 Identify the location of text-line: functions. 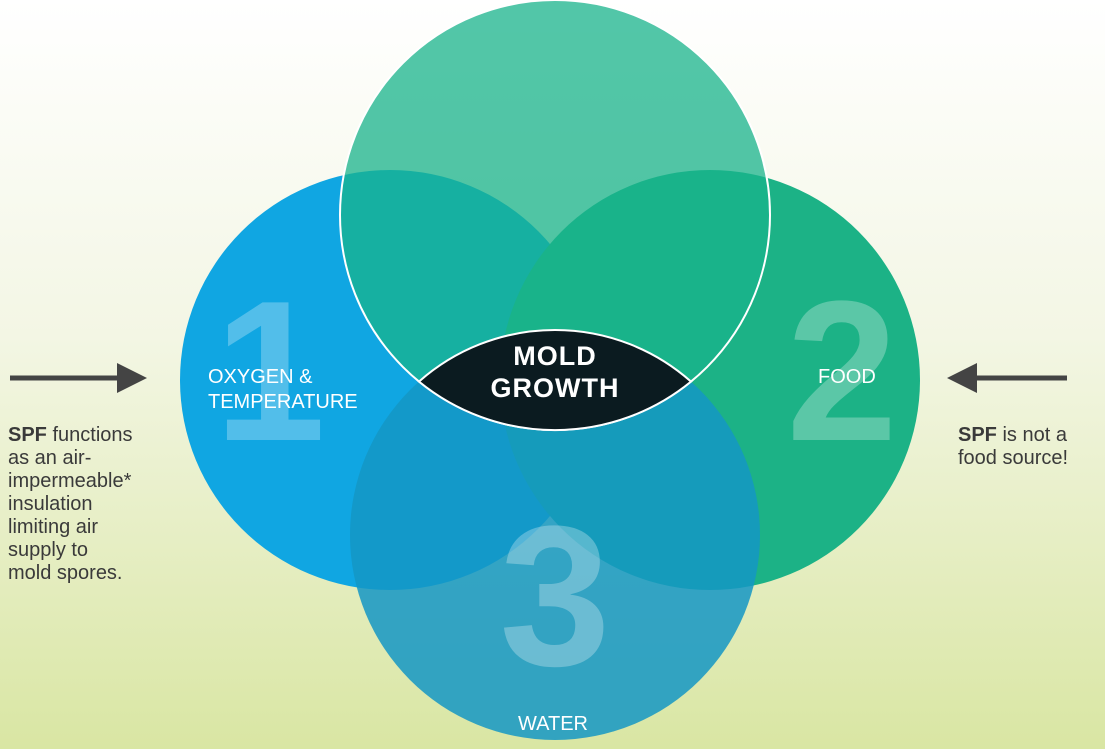
(90, 435).